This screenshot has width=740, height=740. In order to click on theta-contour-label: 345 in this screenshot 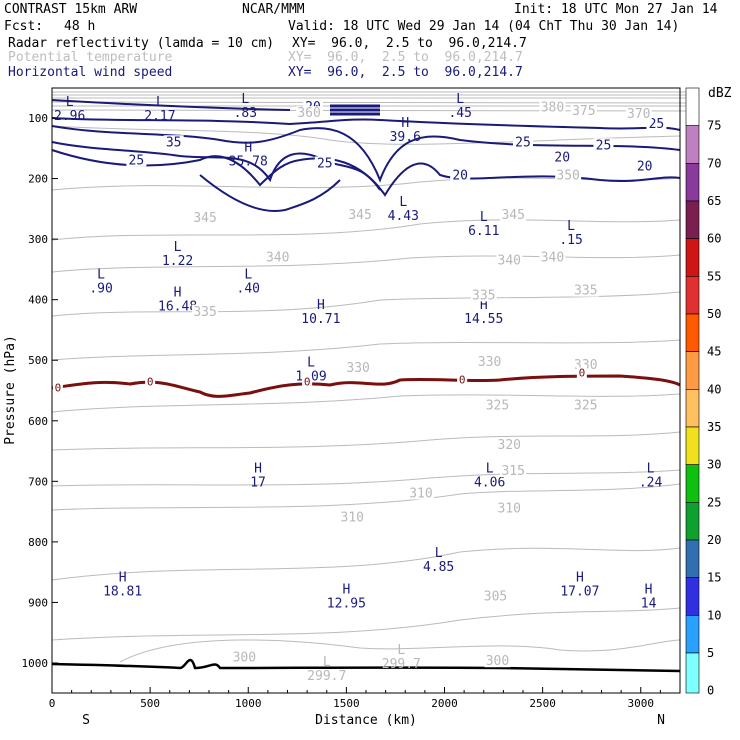, I will do `click(204, 218)`.